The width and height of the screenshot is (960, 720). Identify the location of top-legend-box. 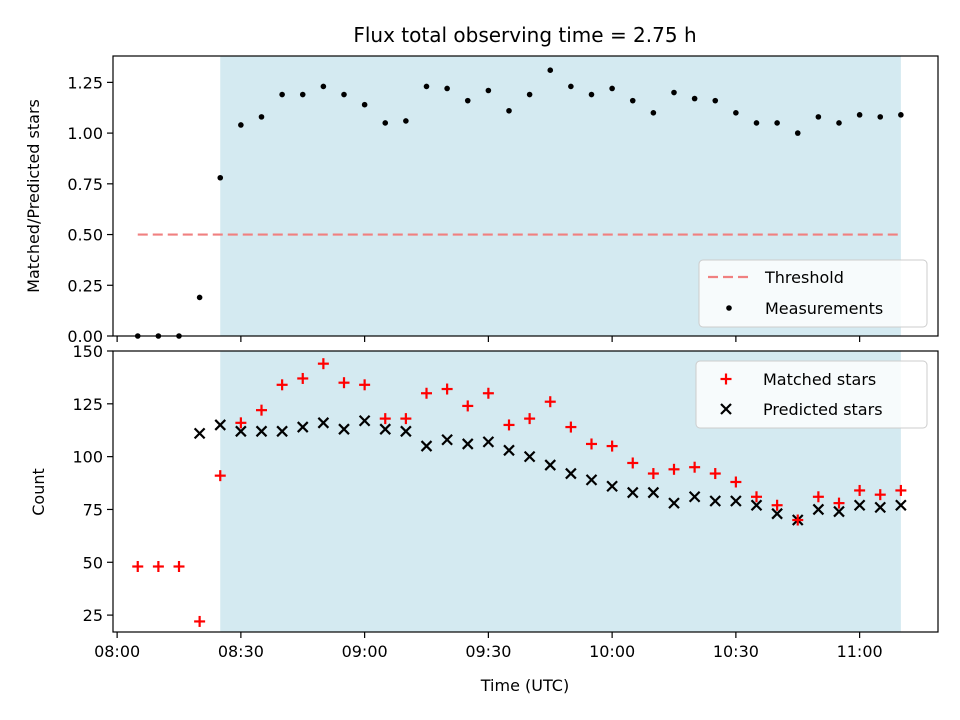
(813, 293).